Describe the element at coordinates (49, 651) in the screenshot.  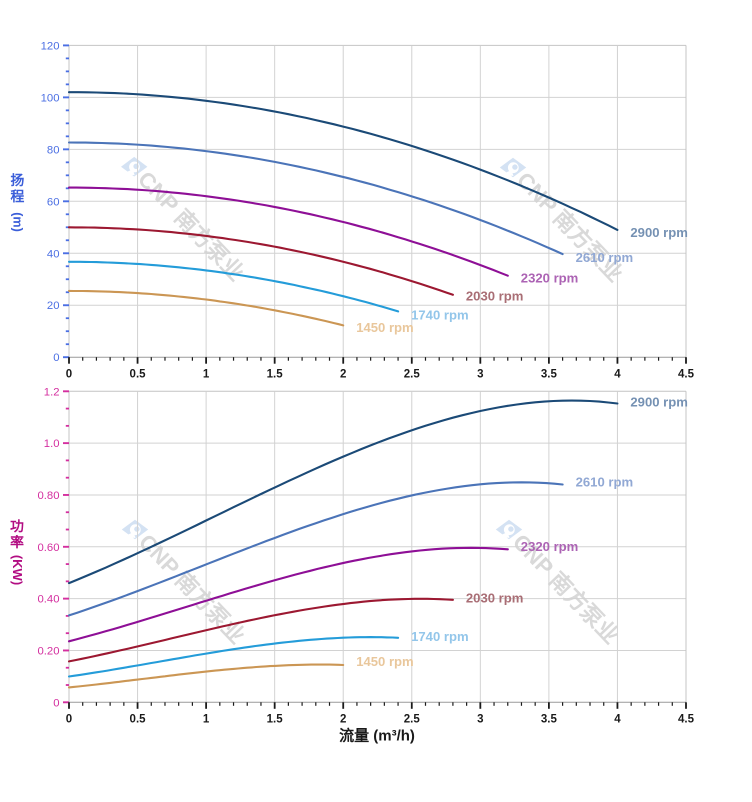
I see `svg-text: 0.20` at that location.